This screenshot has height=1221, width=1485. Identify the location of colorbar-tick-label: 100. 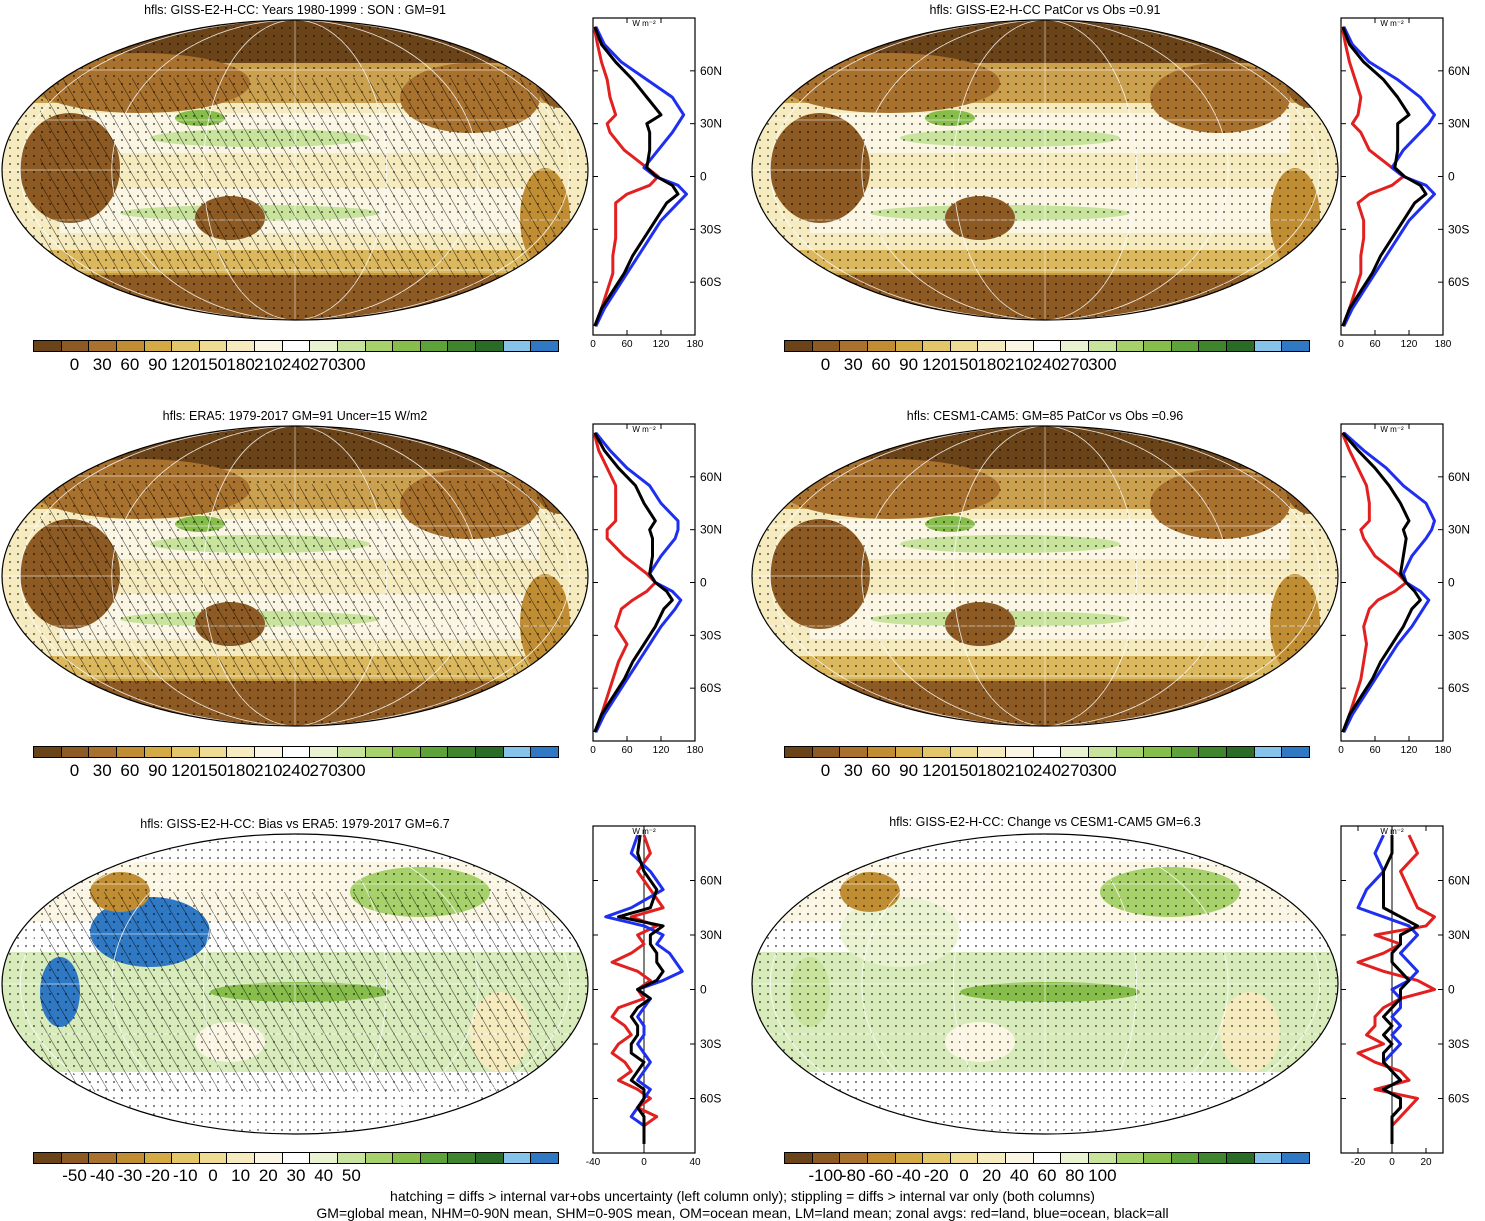
(1102, 1175).